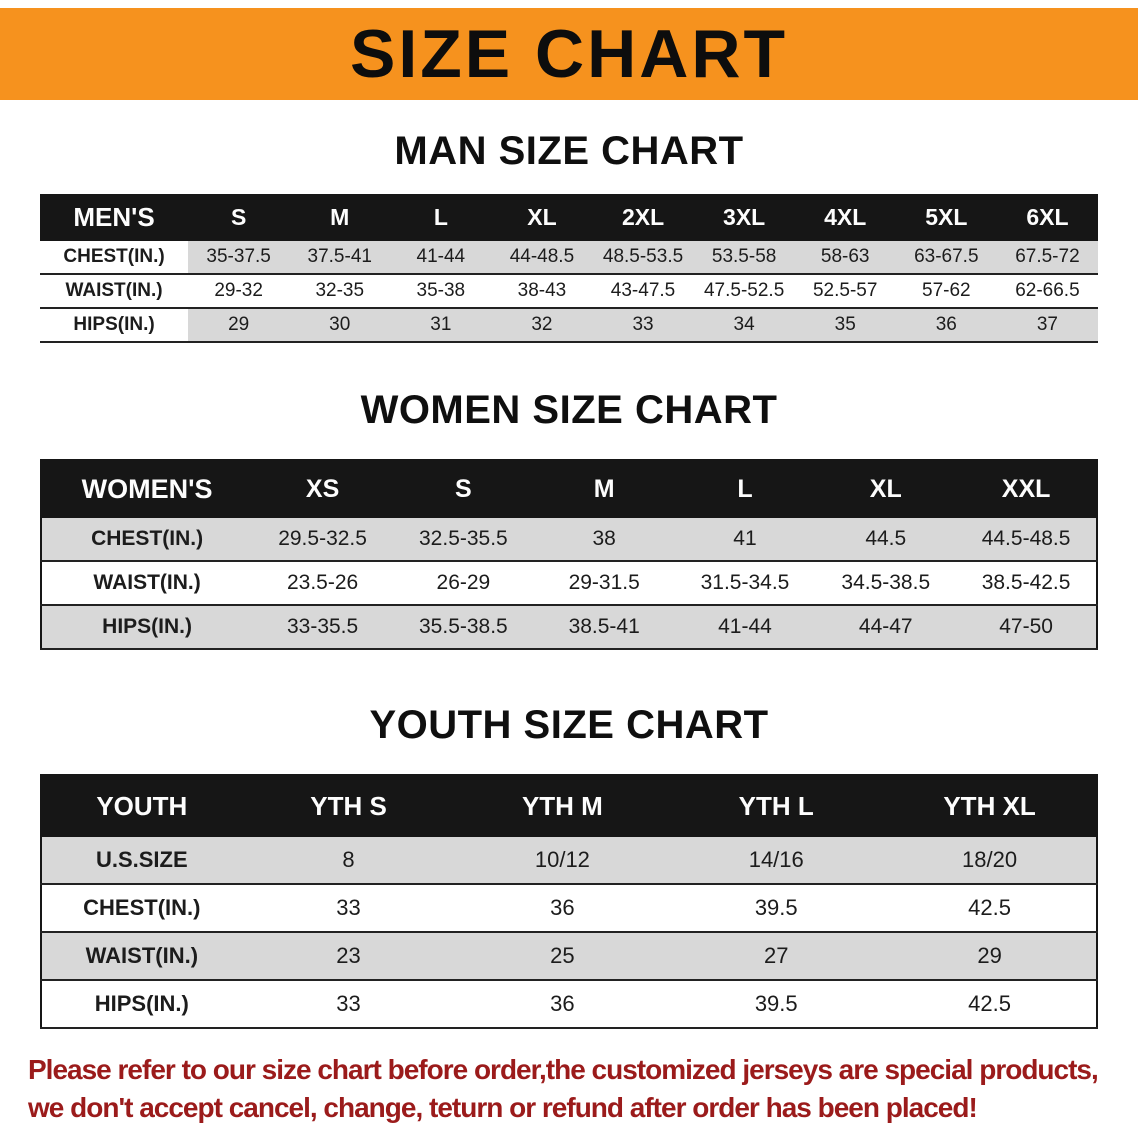  What do you see at coordinates (776, 806) in the screenshot?
I see `size-column-header: YTH L` at bounding box center [776, 806].